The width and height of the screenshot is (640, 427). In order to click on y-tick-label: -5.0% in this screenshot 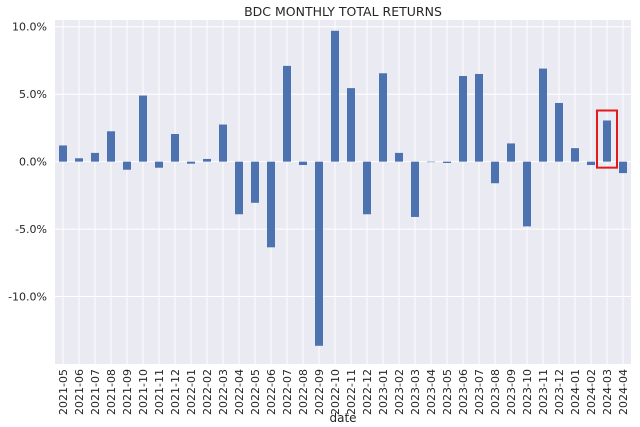, I will do `click(31, 229)`.